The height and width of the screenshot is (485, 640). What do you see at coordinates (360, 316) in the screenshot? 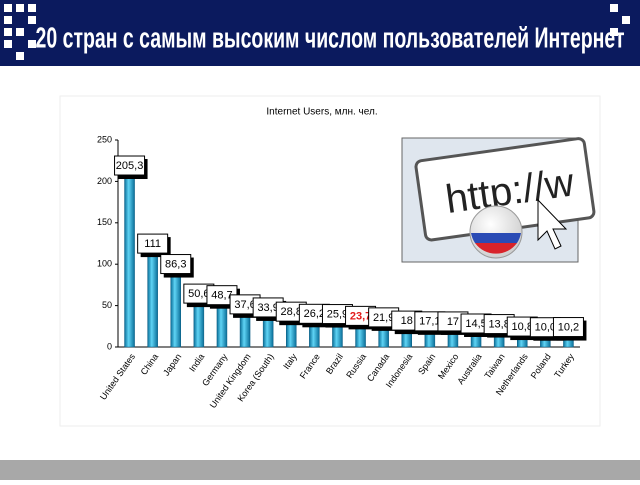
I see `value-label: 23,7` at bounding box center [360, 316].